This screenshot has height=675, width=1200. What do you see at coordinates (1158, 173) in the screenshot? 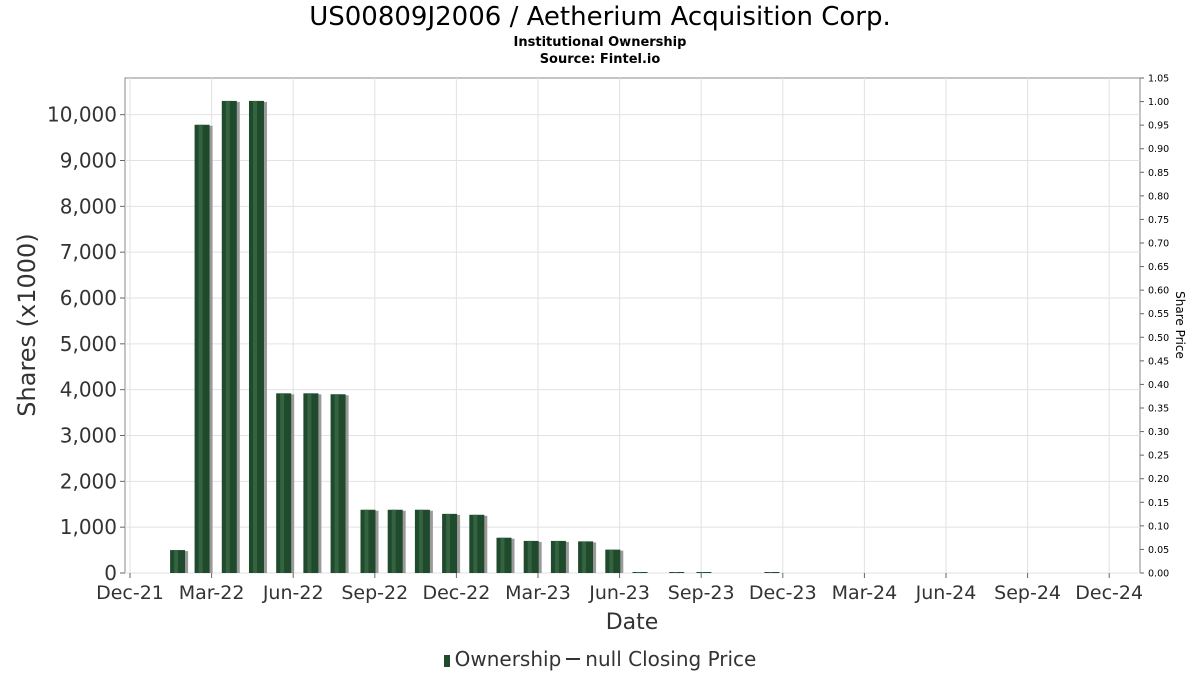
I see `y2-tick-label: 0.85` at bounding box center [1158, 173].